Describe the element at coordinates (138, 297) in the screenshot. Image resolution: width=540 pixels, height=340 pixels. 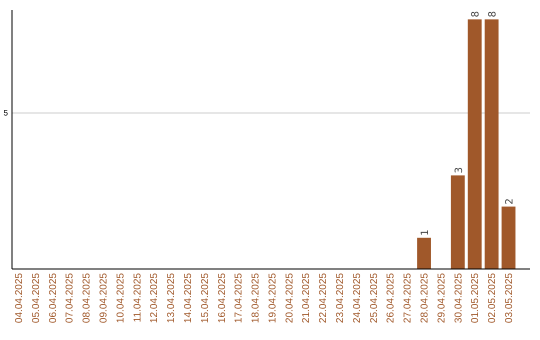
I see `x-tick-label: 11.04.2025` at that location.